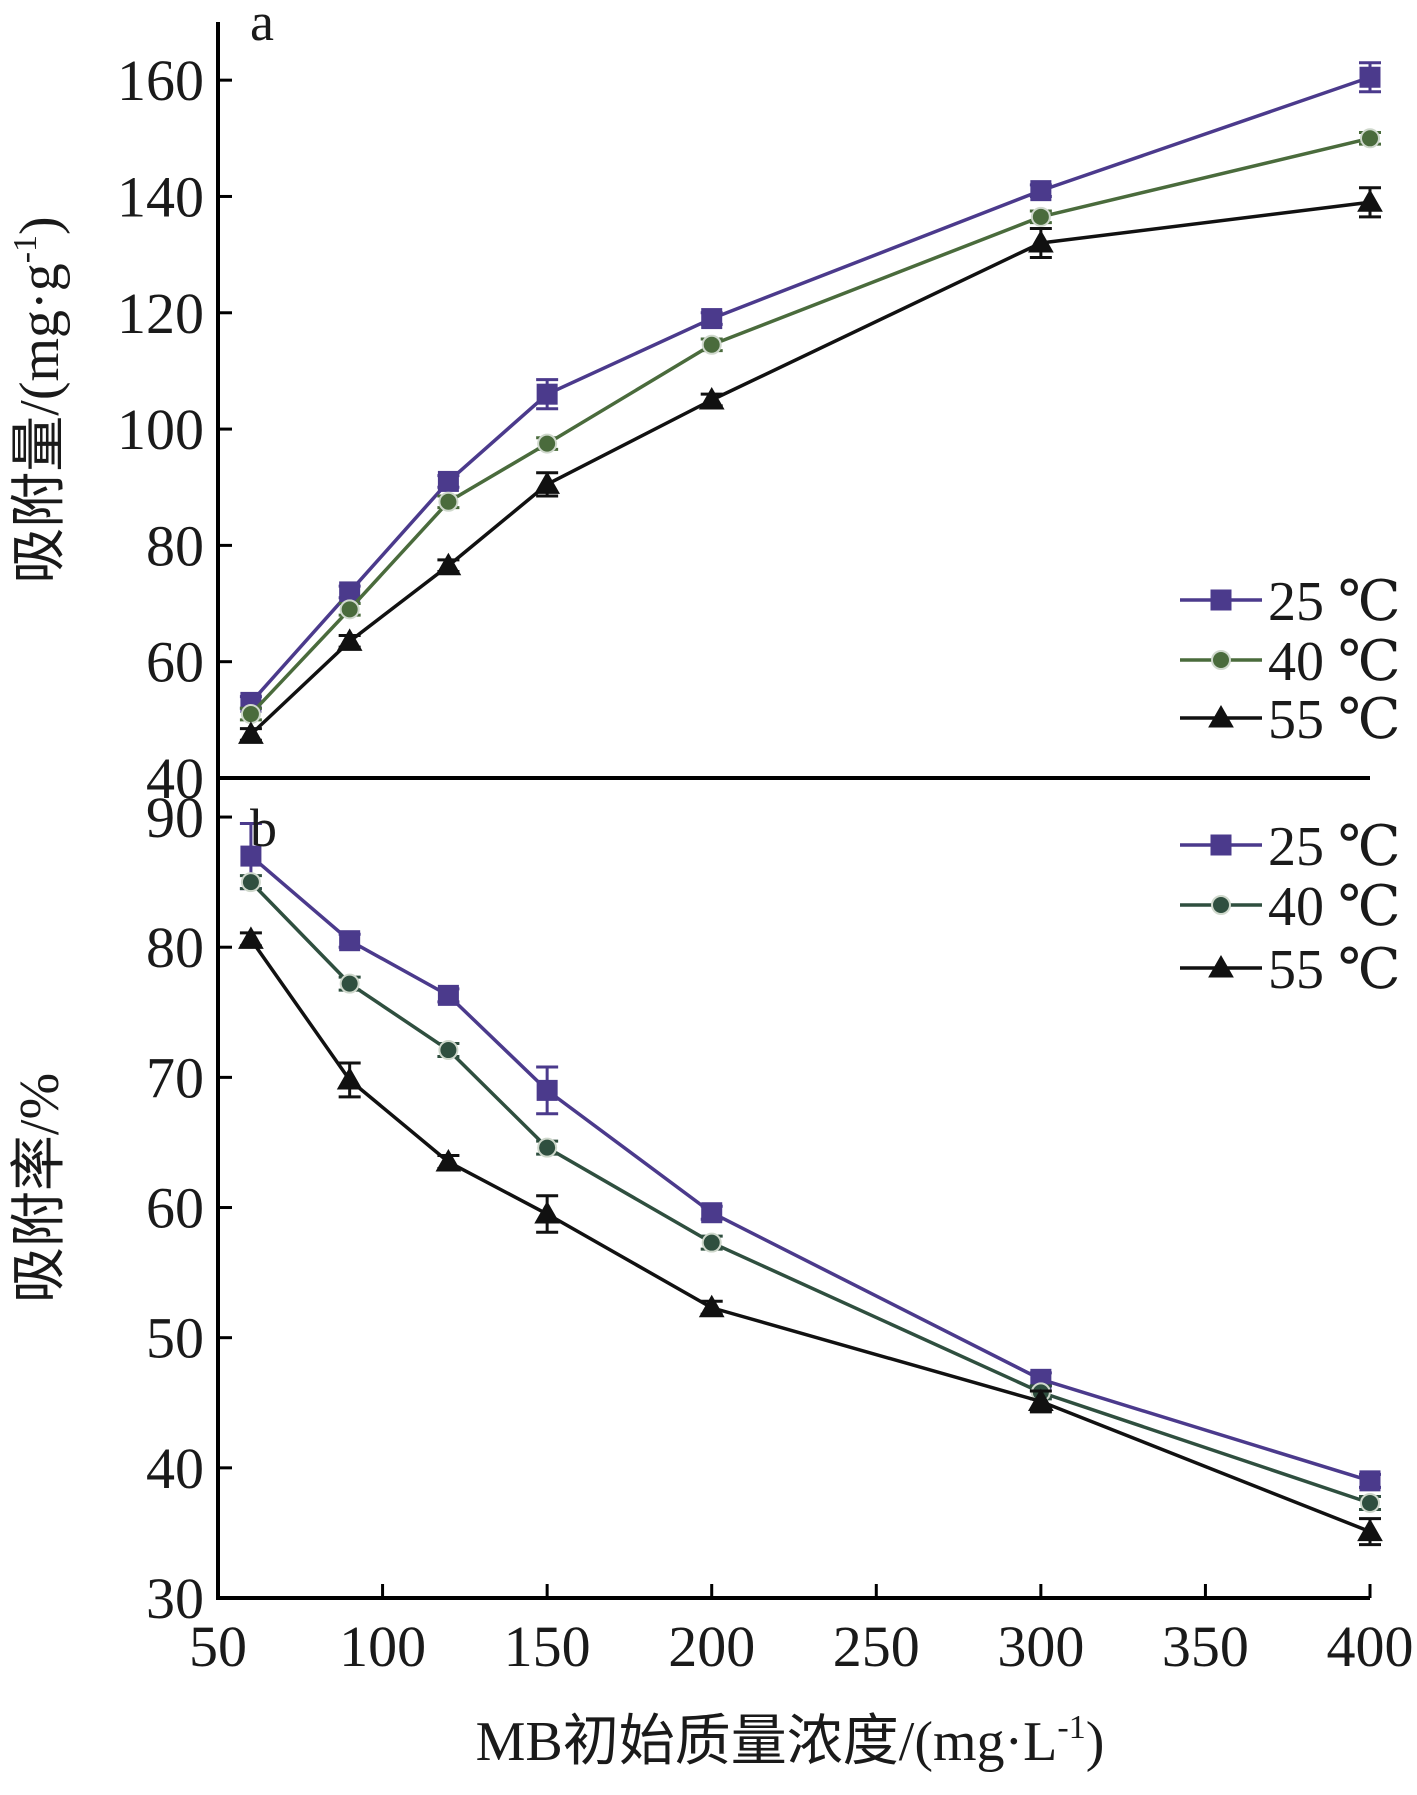  What do you see at coordinates (1071, 1727) in the screenshot?
I see `x-axis-title-sup: -1` at bounding box center [1071, 1727].